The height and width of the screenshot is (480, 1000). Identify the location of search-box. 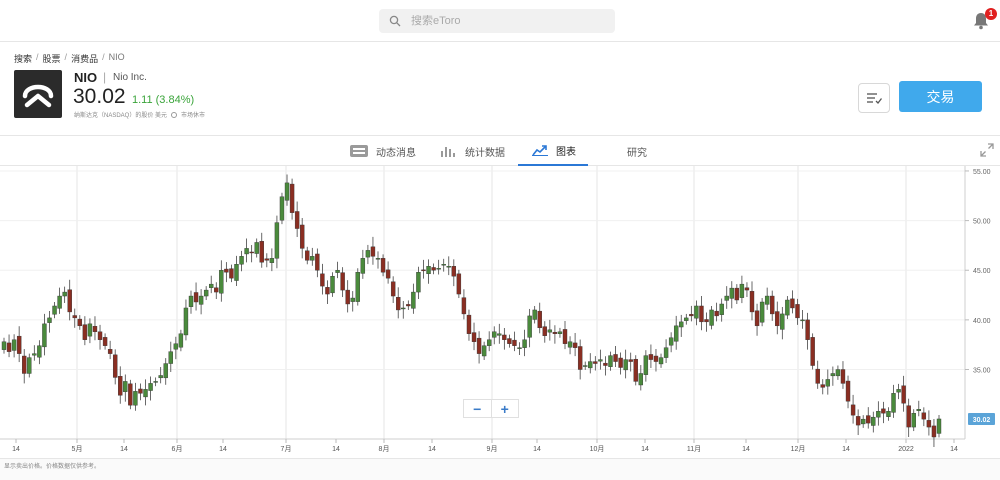
(497, 21).